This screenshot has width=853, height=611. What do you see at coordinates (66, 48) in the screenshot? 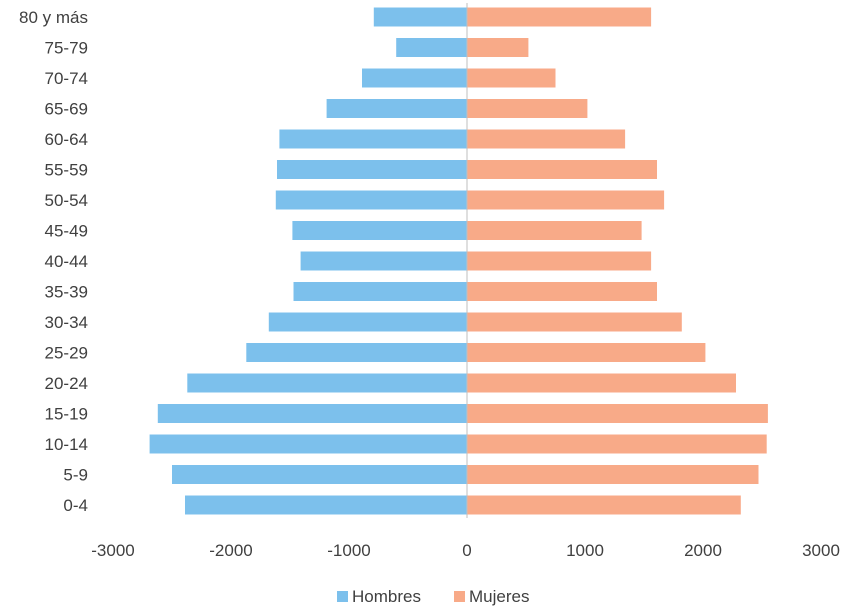
I see `category-label: 75-79` at bounding box center [66, 48].